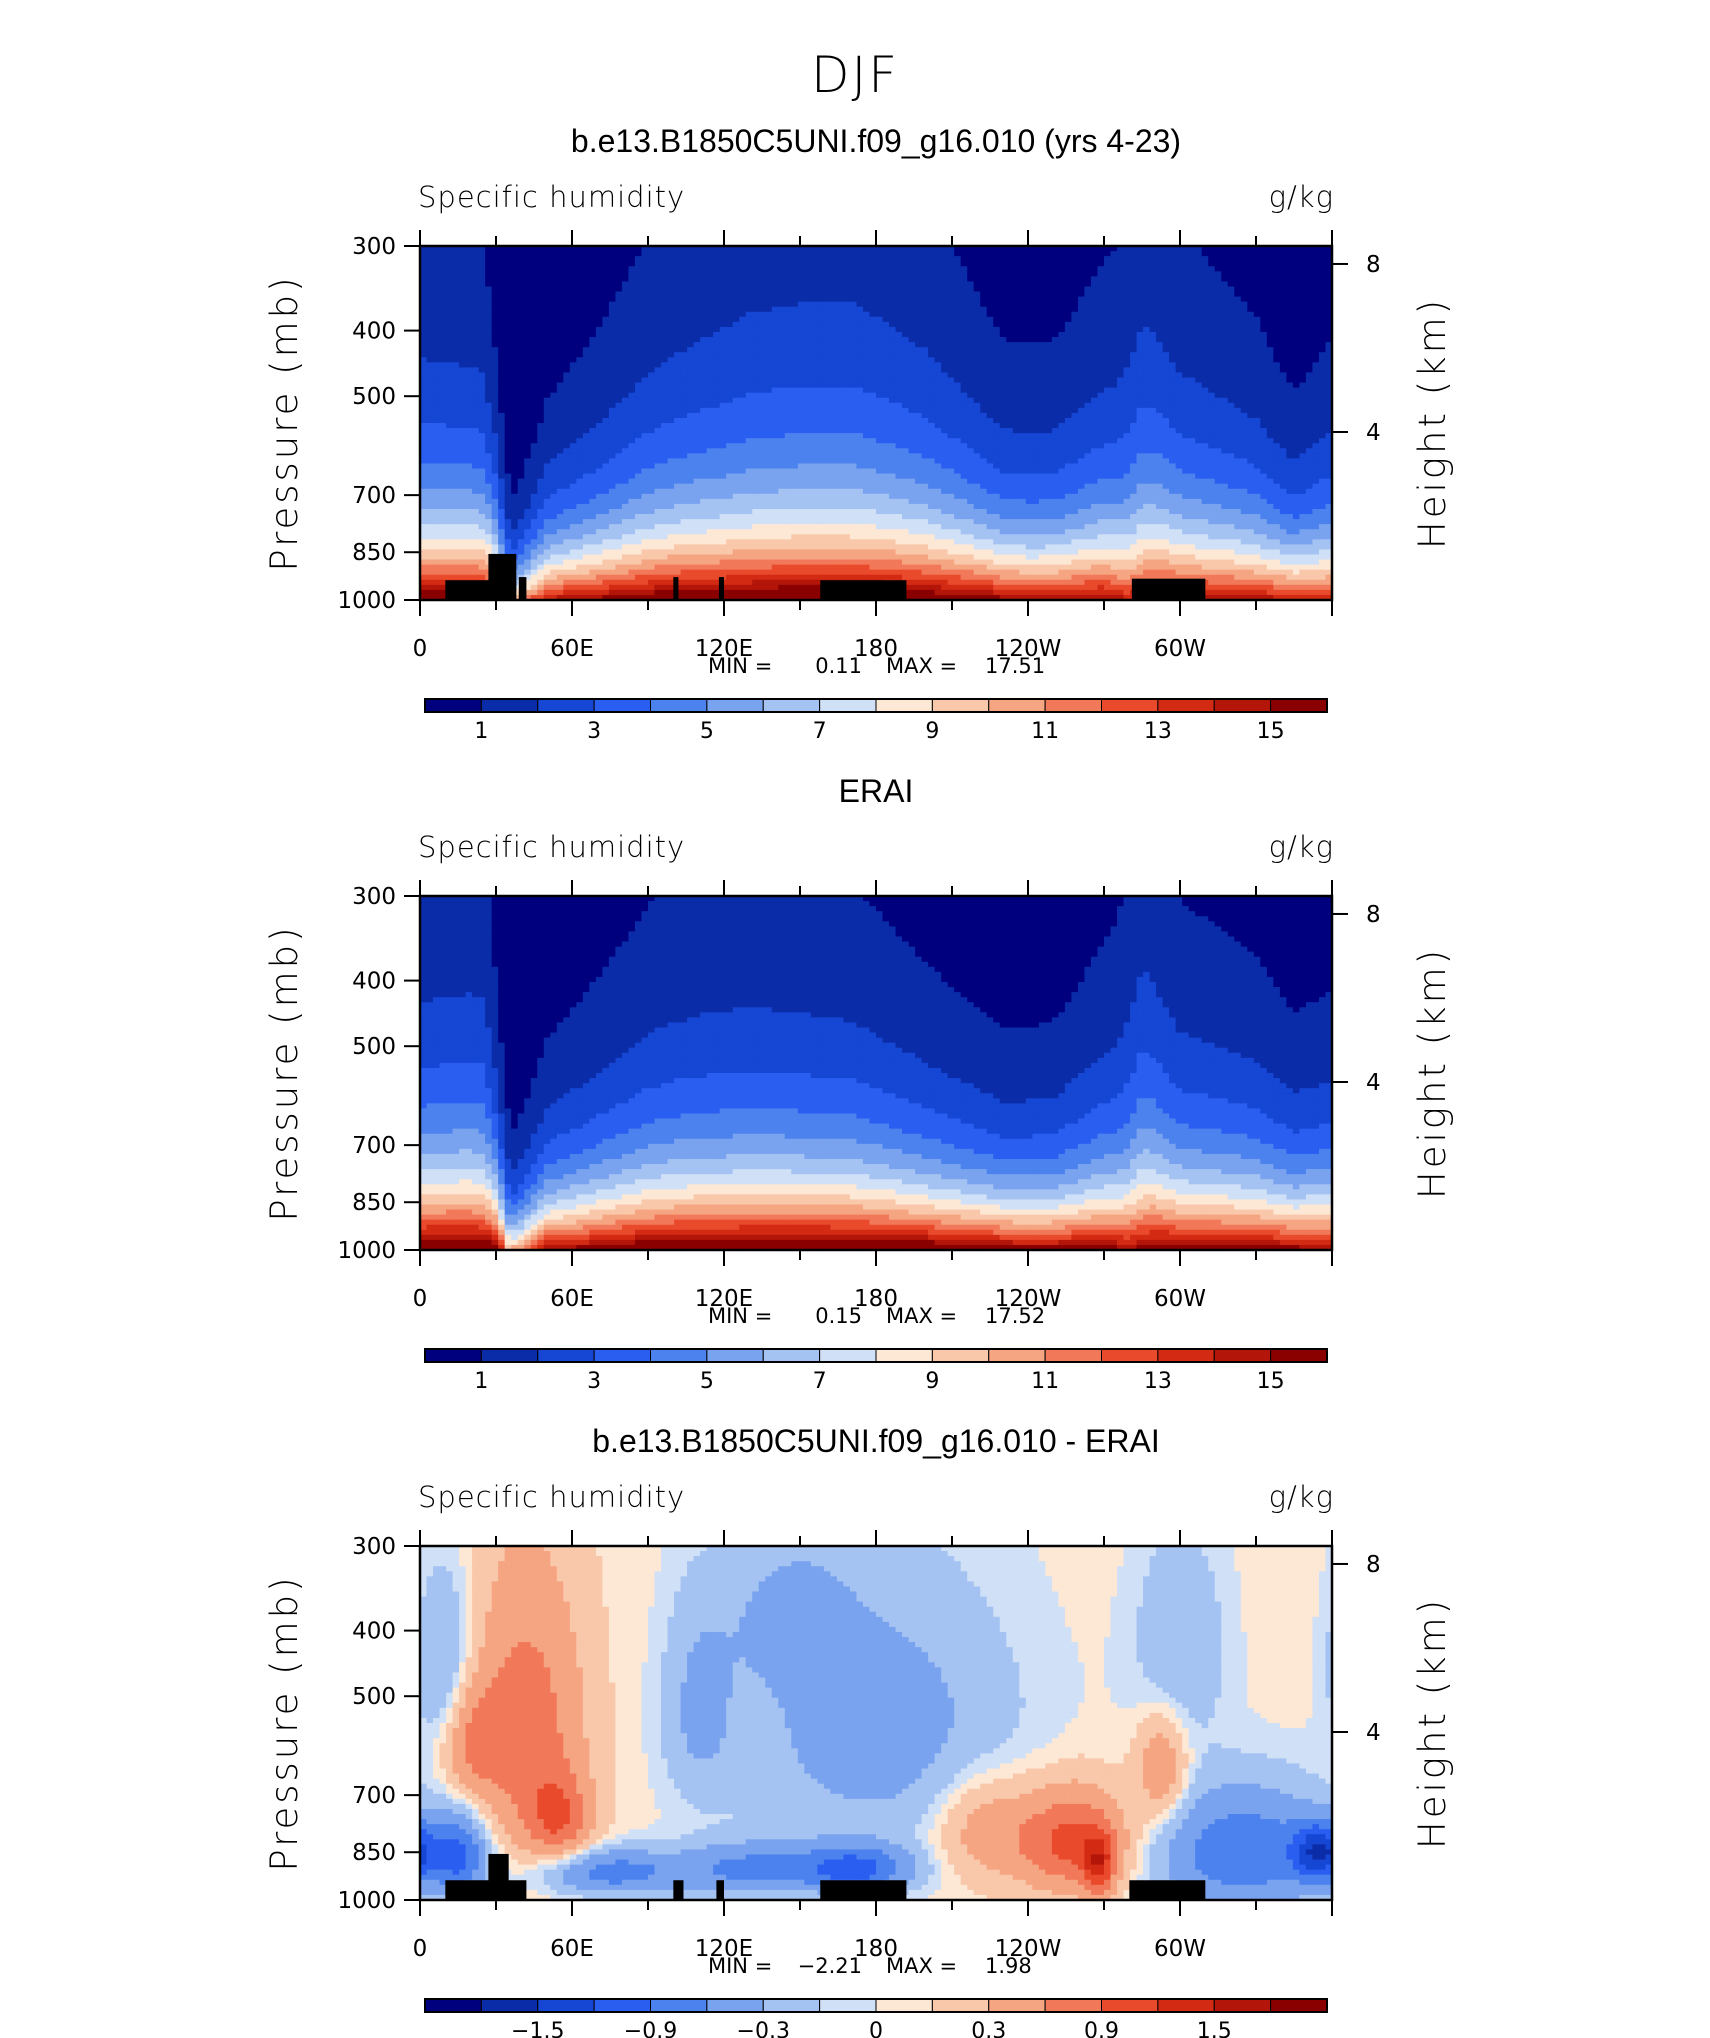 This screenshot has width=1710, height=2038. I want to click on max-value: 17.51, so click(1015, 666).